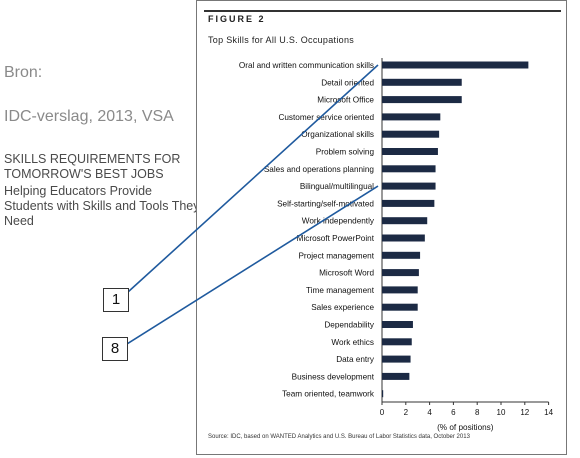 Image resolution: width=580 pixels, height=458 pixels. What do you see at coordinates (333, 376) in the screenshot?
I see `category-label: Business development` at bounding box center [333, 376].